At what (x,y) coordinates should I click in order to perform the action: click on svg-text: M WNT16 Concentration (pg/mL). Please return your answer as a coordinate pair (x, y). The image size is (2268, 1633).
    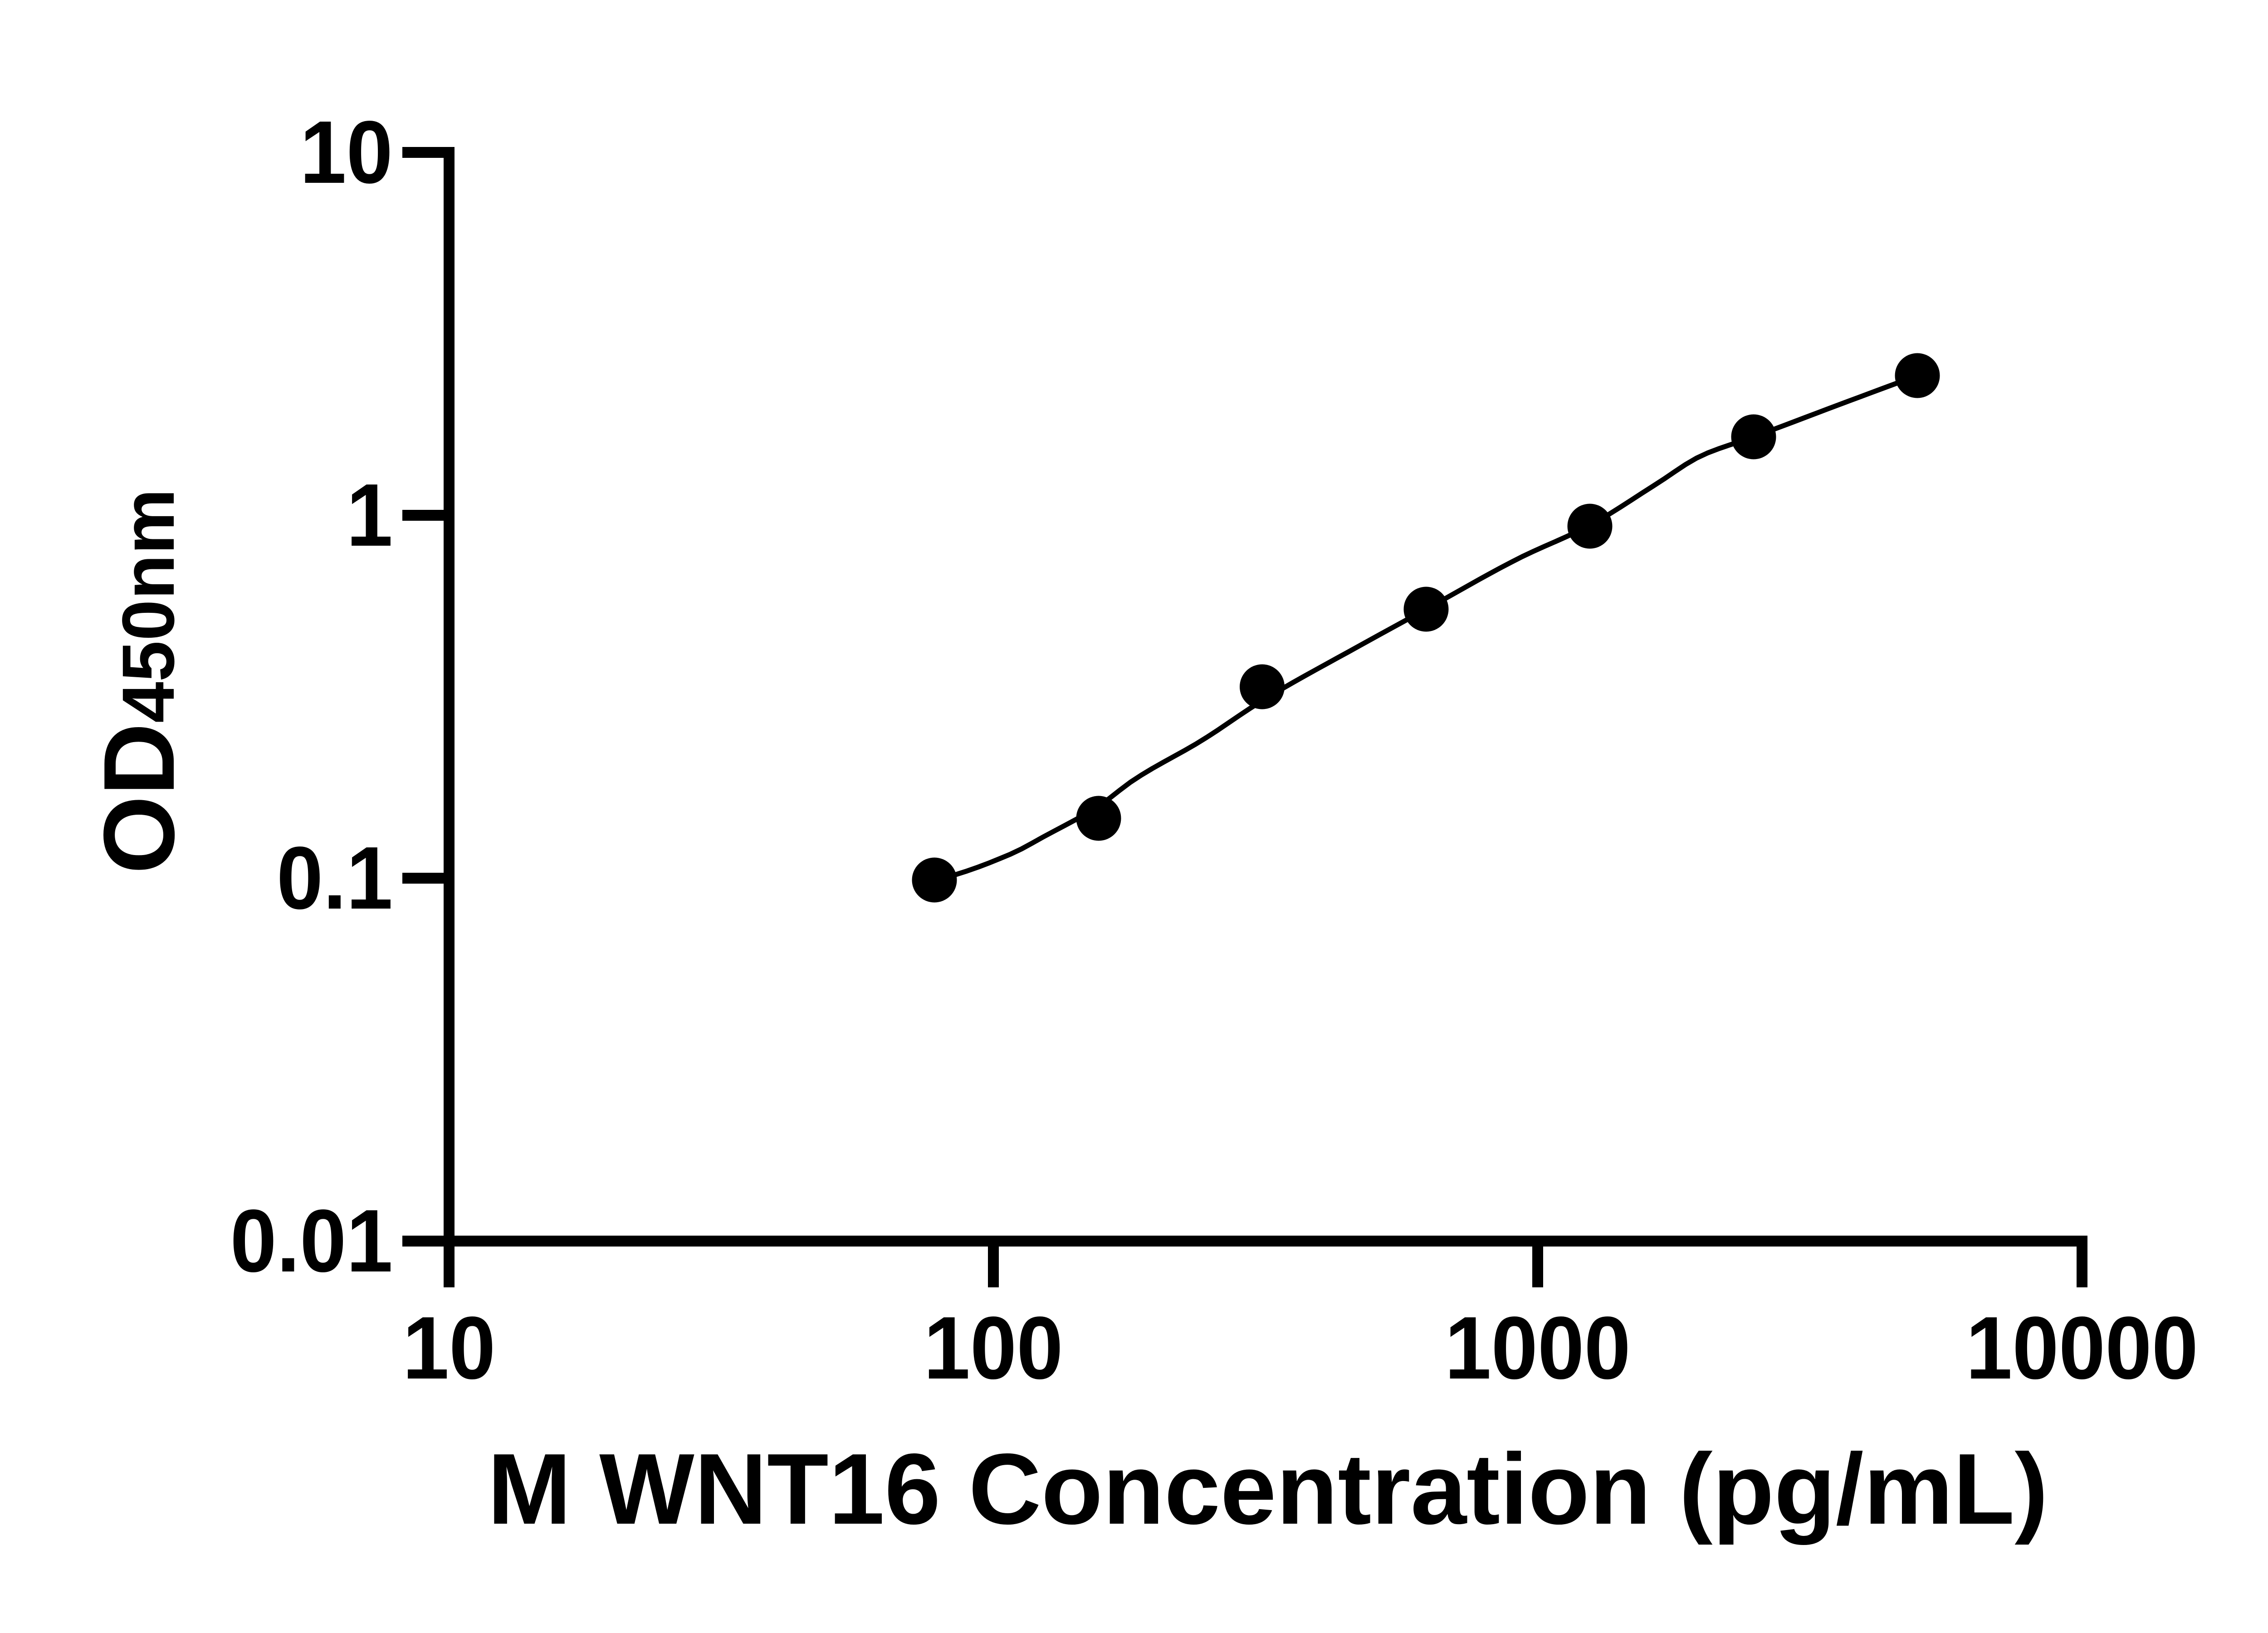
    Looking at the image, I should click on (1268, 1489).